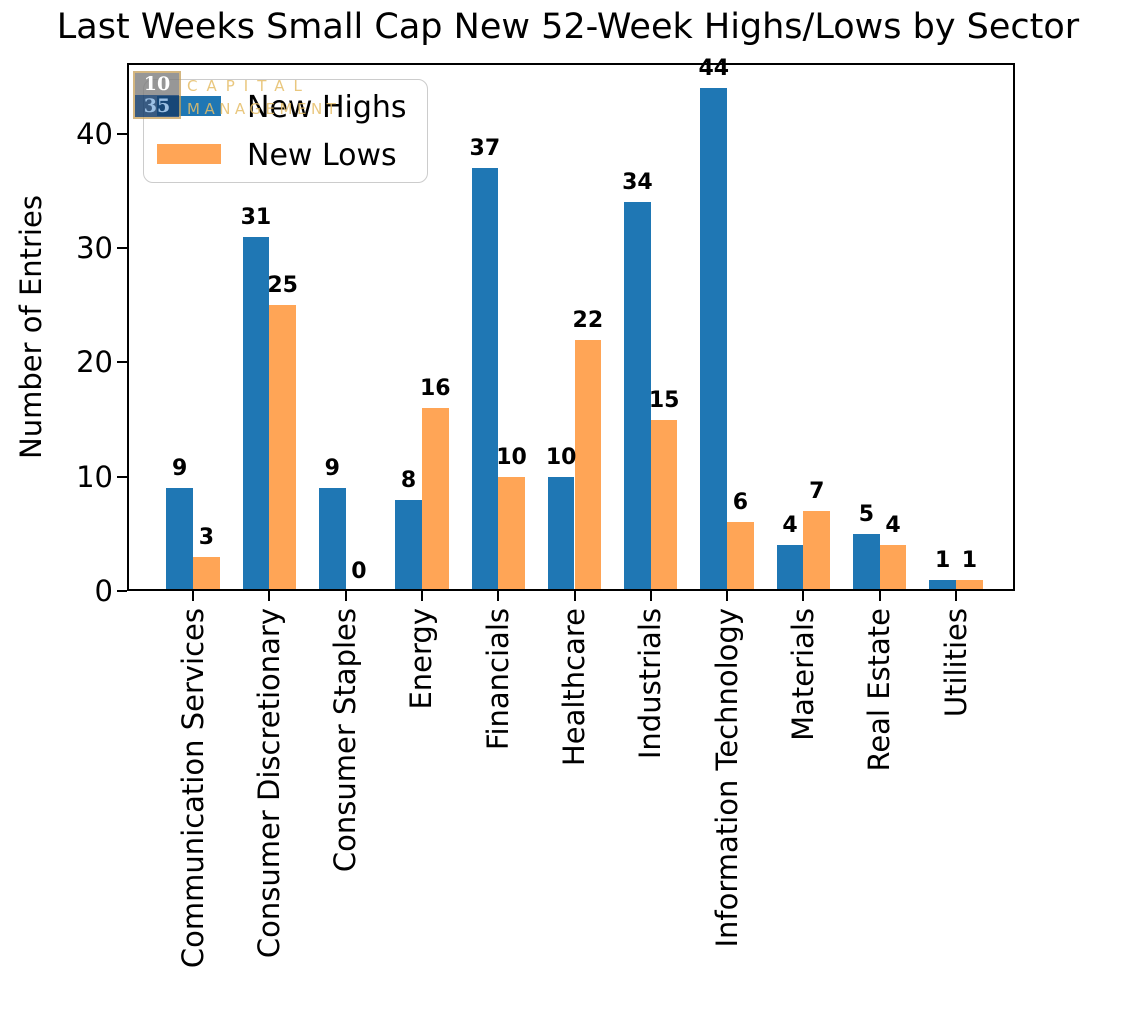  What do you see at coordinates (942, 560) in the screenshot?
I see `bar-value-new-highs-10: 1` at bounding box center [942, 560].